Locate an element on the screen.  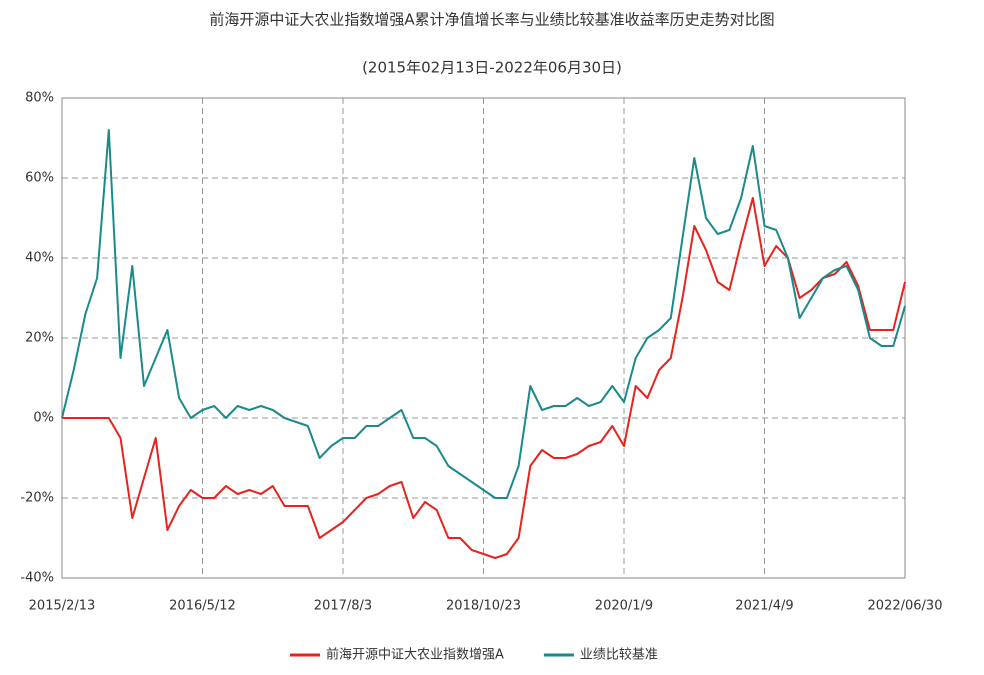
x-tick-label: 2021/4/9 is located at coordinates (764, 606).